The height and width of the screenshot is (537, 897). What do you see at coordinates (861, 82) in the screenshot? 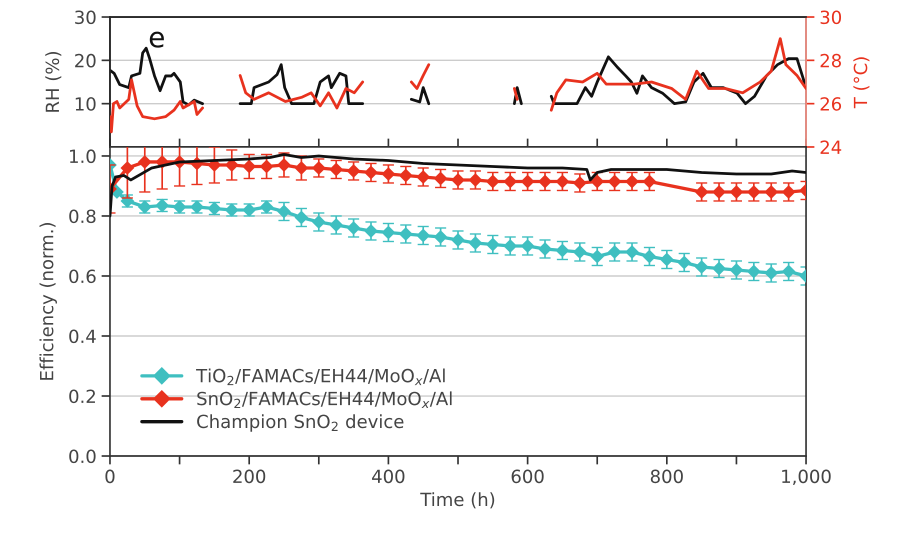
I see `y2-axis-title: T (°C)` at bounding box center [861, 82].